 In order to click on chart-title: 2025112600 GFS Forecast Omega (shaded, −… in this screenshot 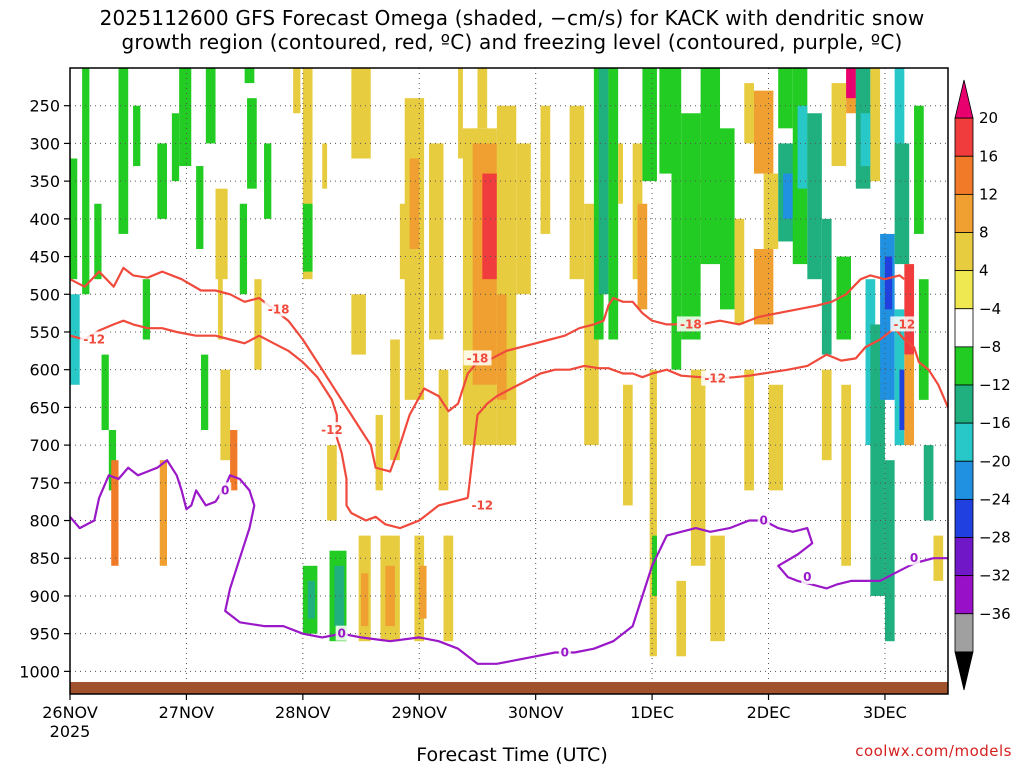, I will do `click(512, 30)`.